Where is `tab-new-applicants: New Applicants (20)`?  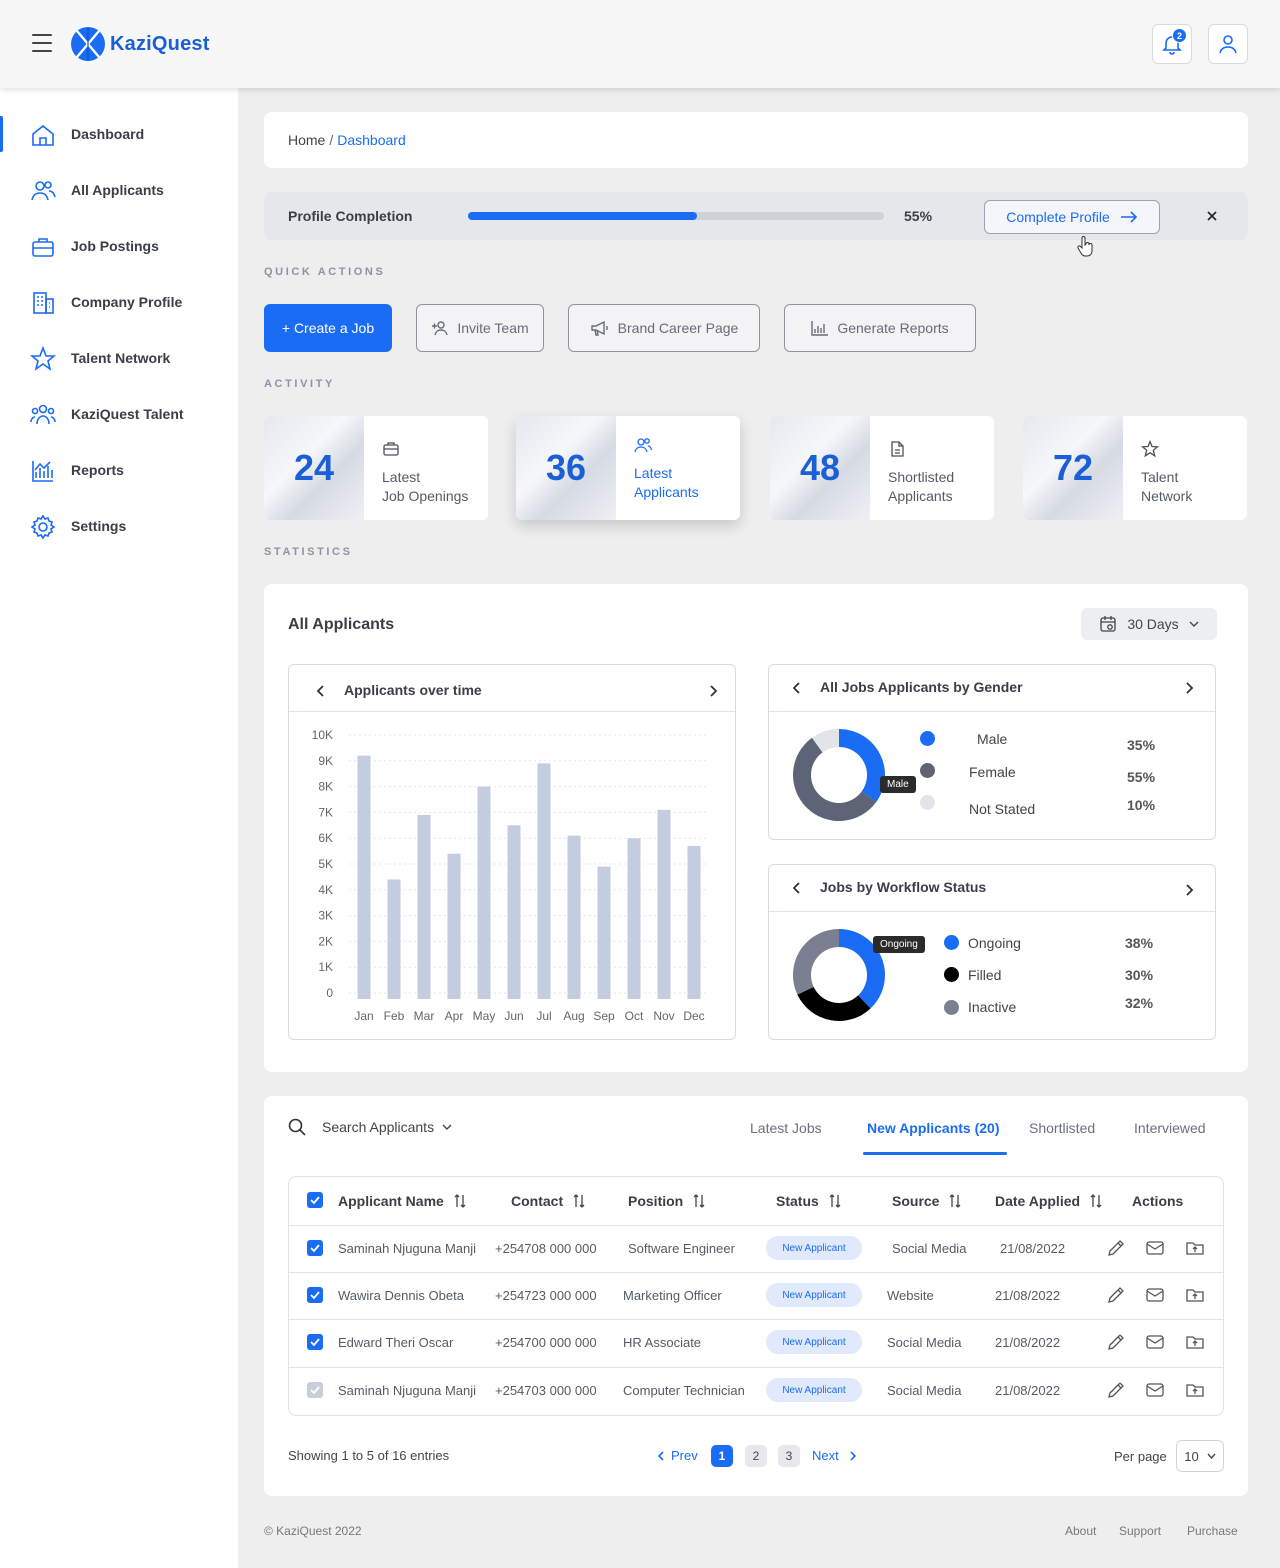 tab-new-applicants: New Applicants (20) is located at coordinates (933, 1128).